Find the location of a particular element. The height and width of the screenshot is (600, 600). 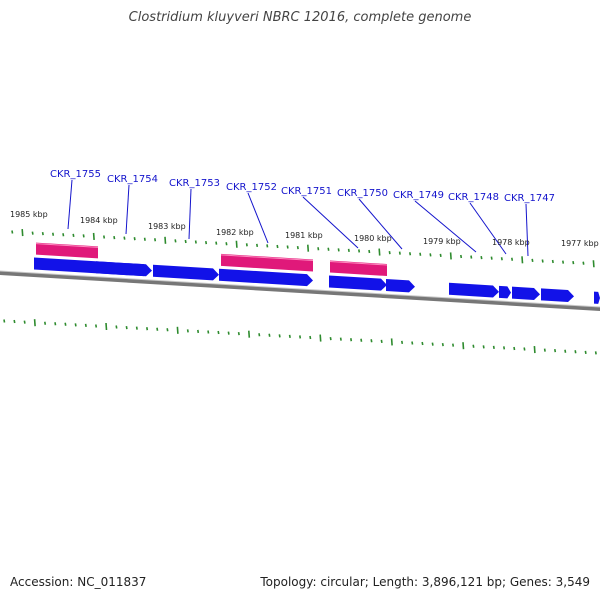

accession-value: NC_011837 is located at coordinates (112, 582).